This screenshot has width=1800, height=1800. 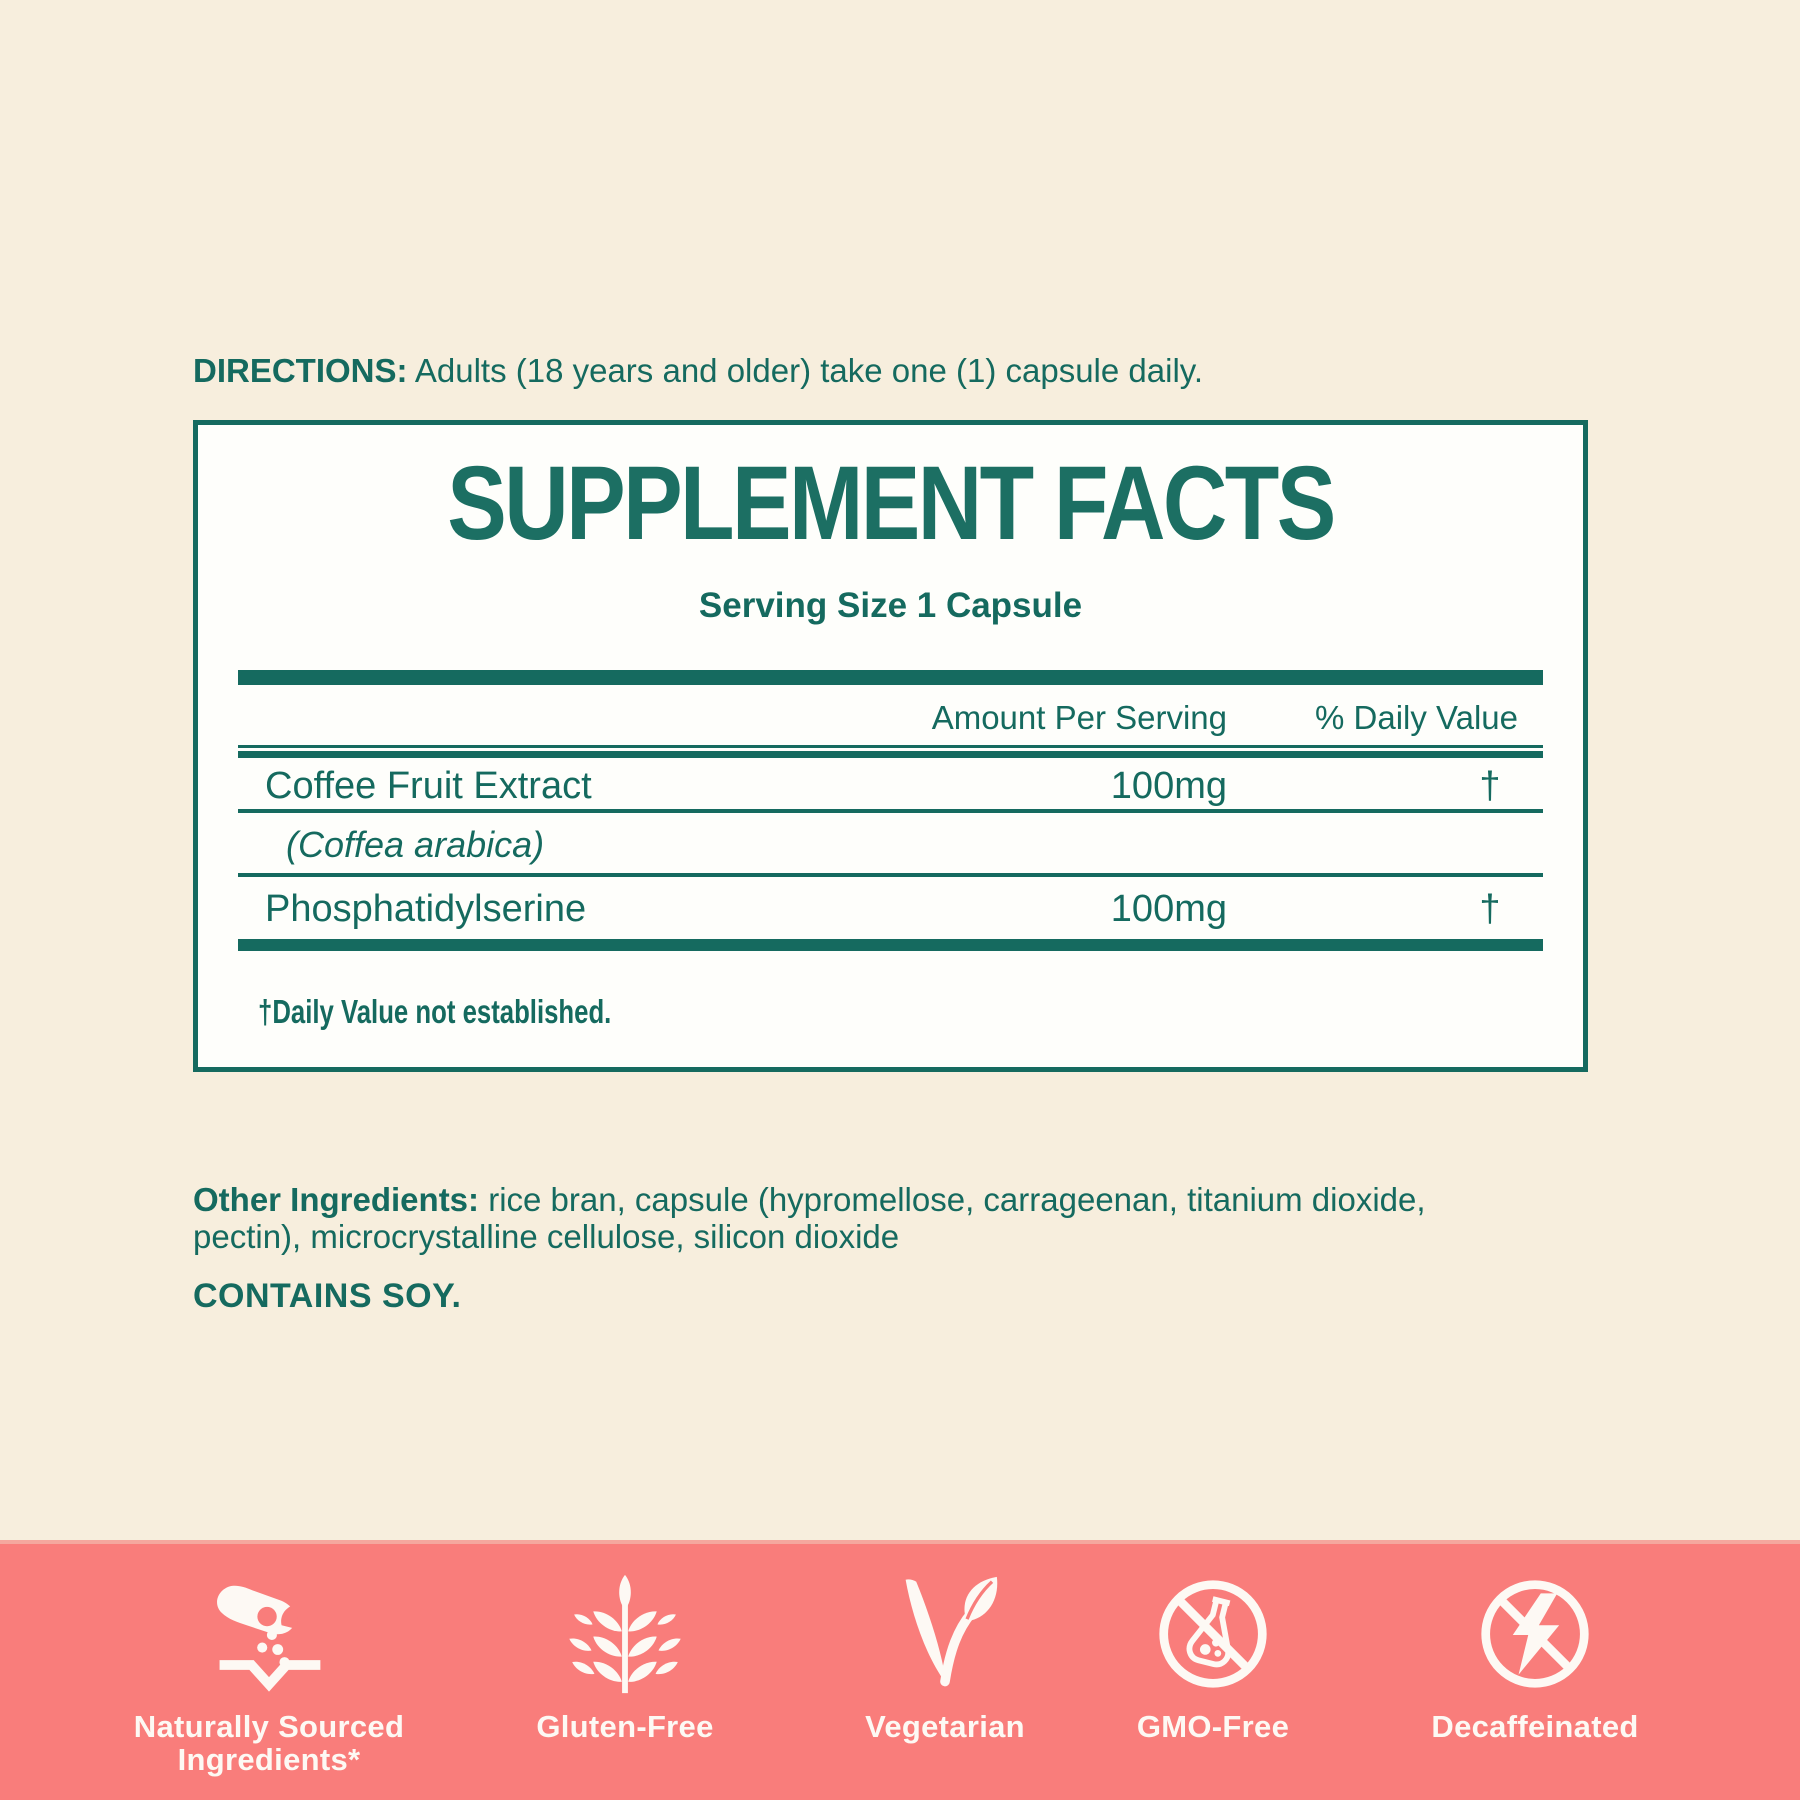 I want to click on badge-vegetarian: Vegetarian, so click(x=945, y=1656).